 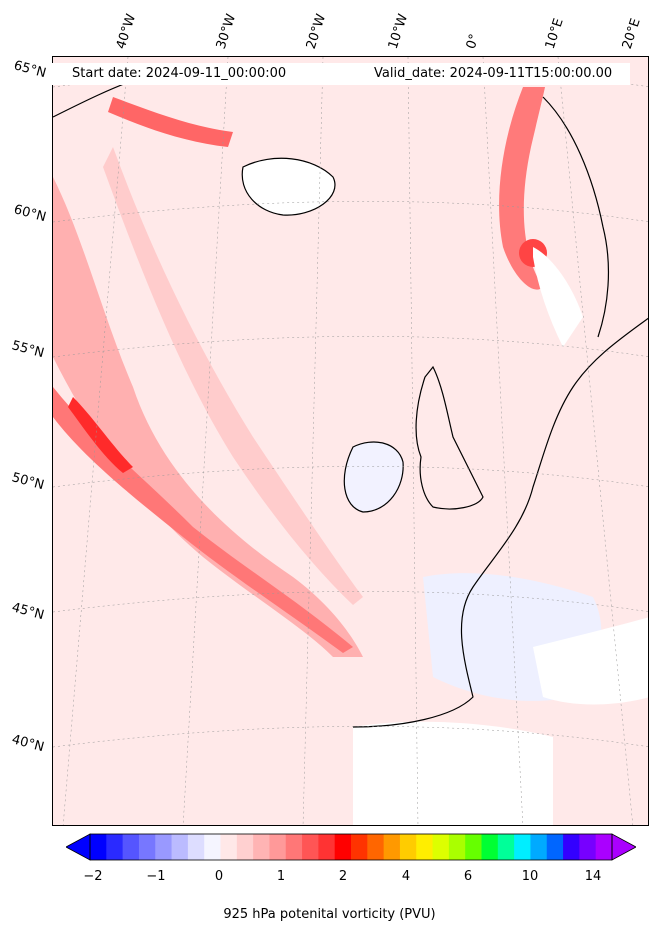 I want to click on colorbar-tick: 4, so click(x=406, y=876).